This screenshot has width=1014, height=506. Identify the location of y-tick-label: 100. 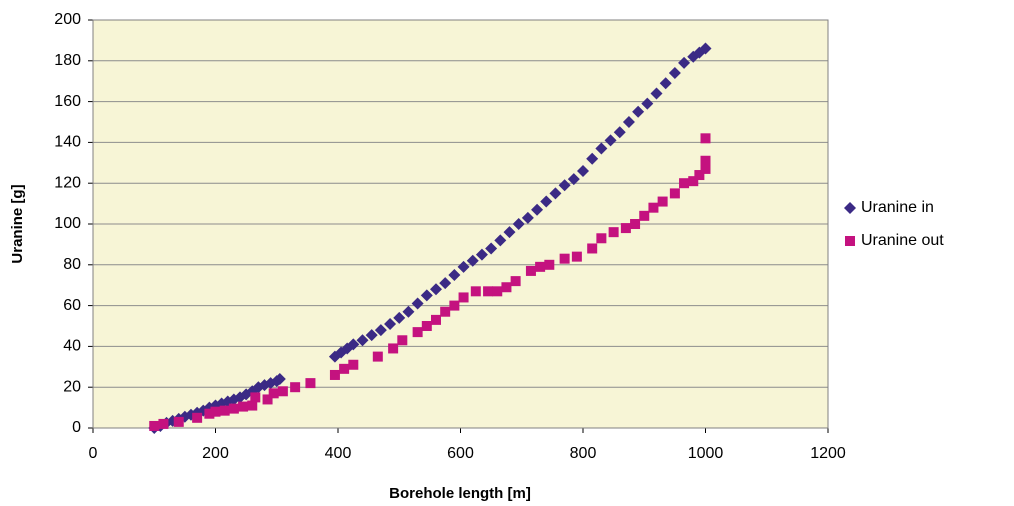
(67, 223).